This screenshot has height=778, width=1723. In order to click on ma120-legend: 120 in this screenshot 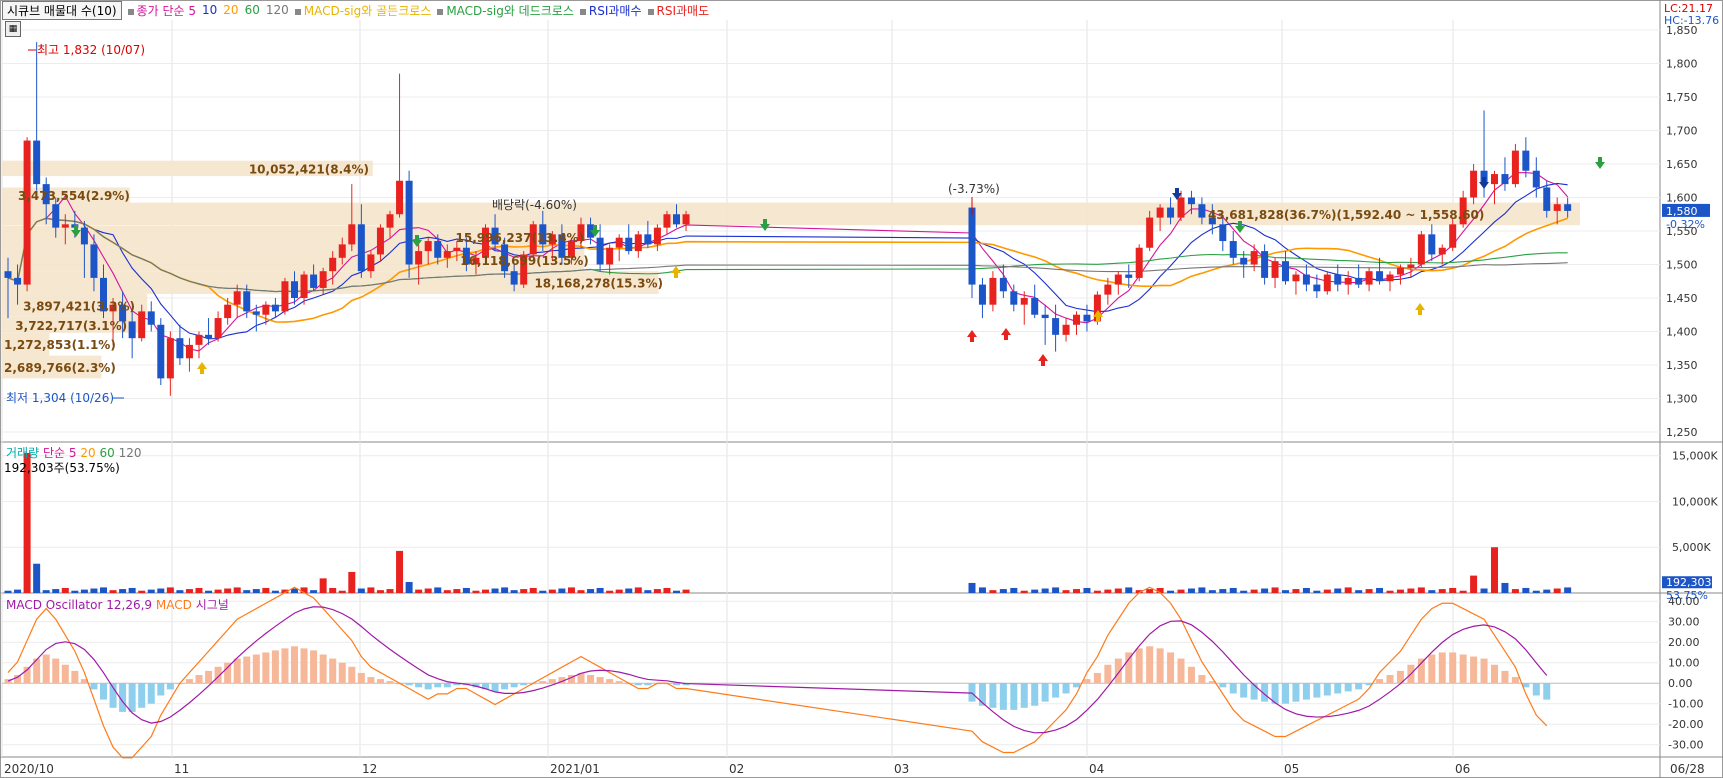, I will do `click(277, 10)`.